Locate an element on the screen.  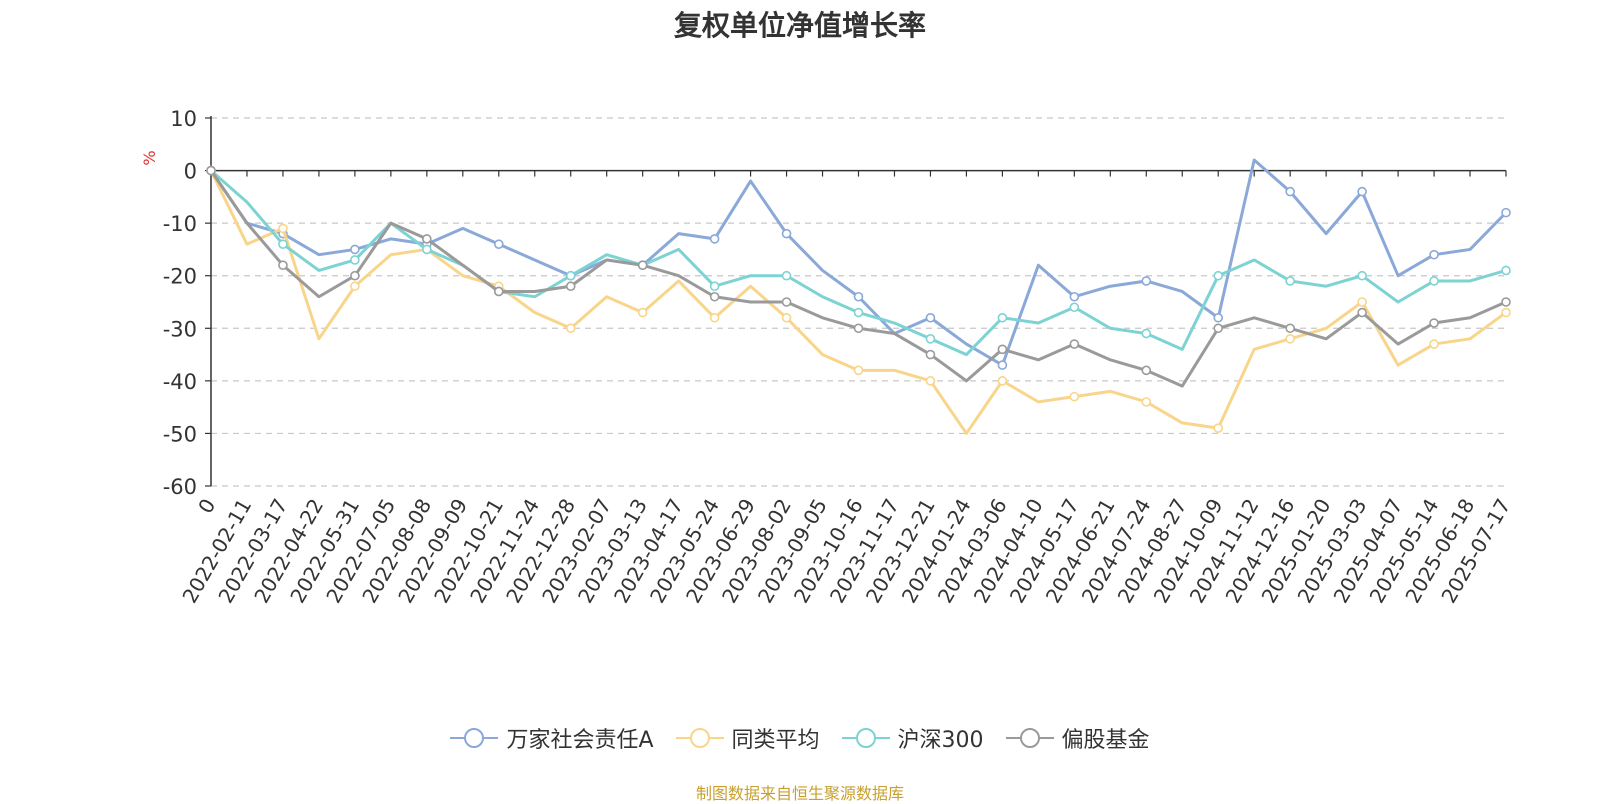
legend-item: 同类平均 is located at coordinates (747, 738).